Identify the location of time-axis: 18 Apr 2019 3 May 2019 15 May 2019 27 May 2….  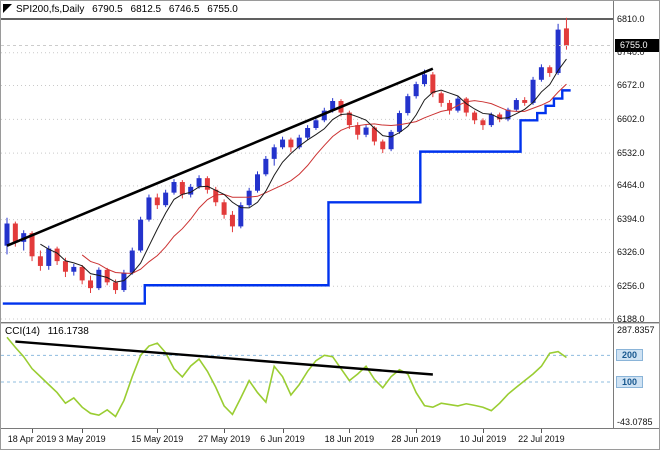
(330, 438).